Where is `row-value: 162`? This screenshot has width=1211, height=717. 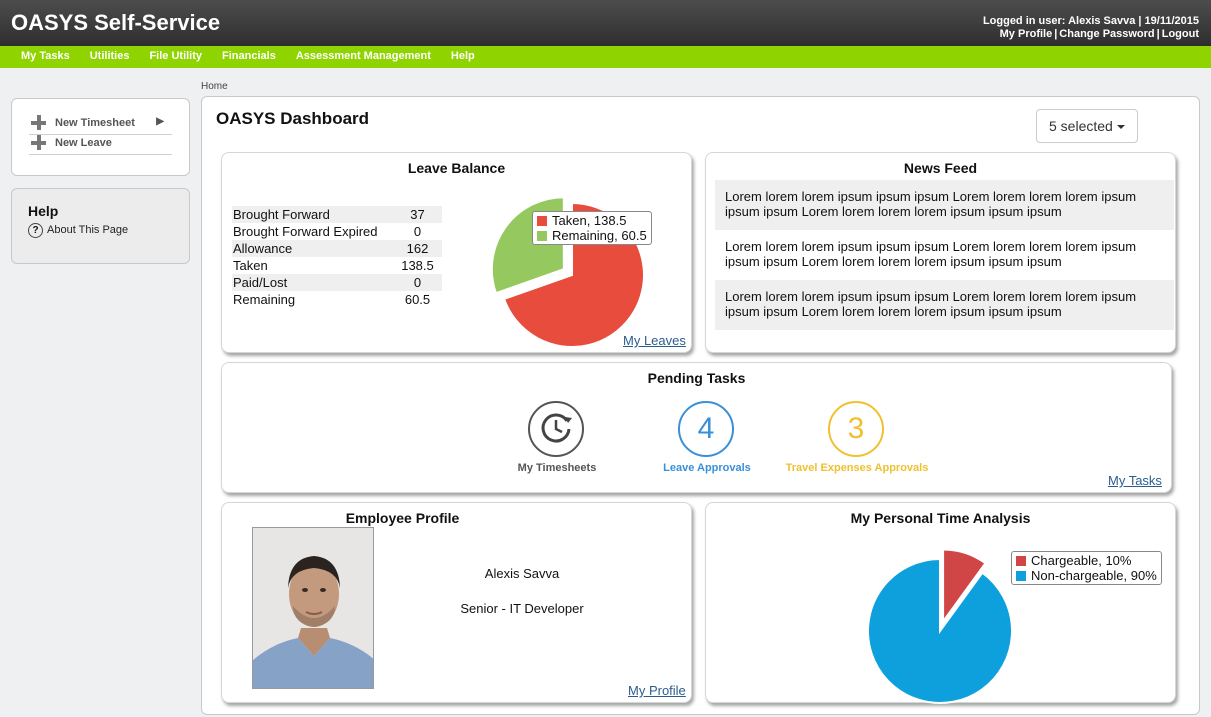
row-value: 162 is located at coordinates (417, 248).